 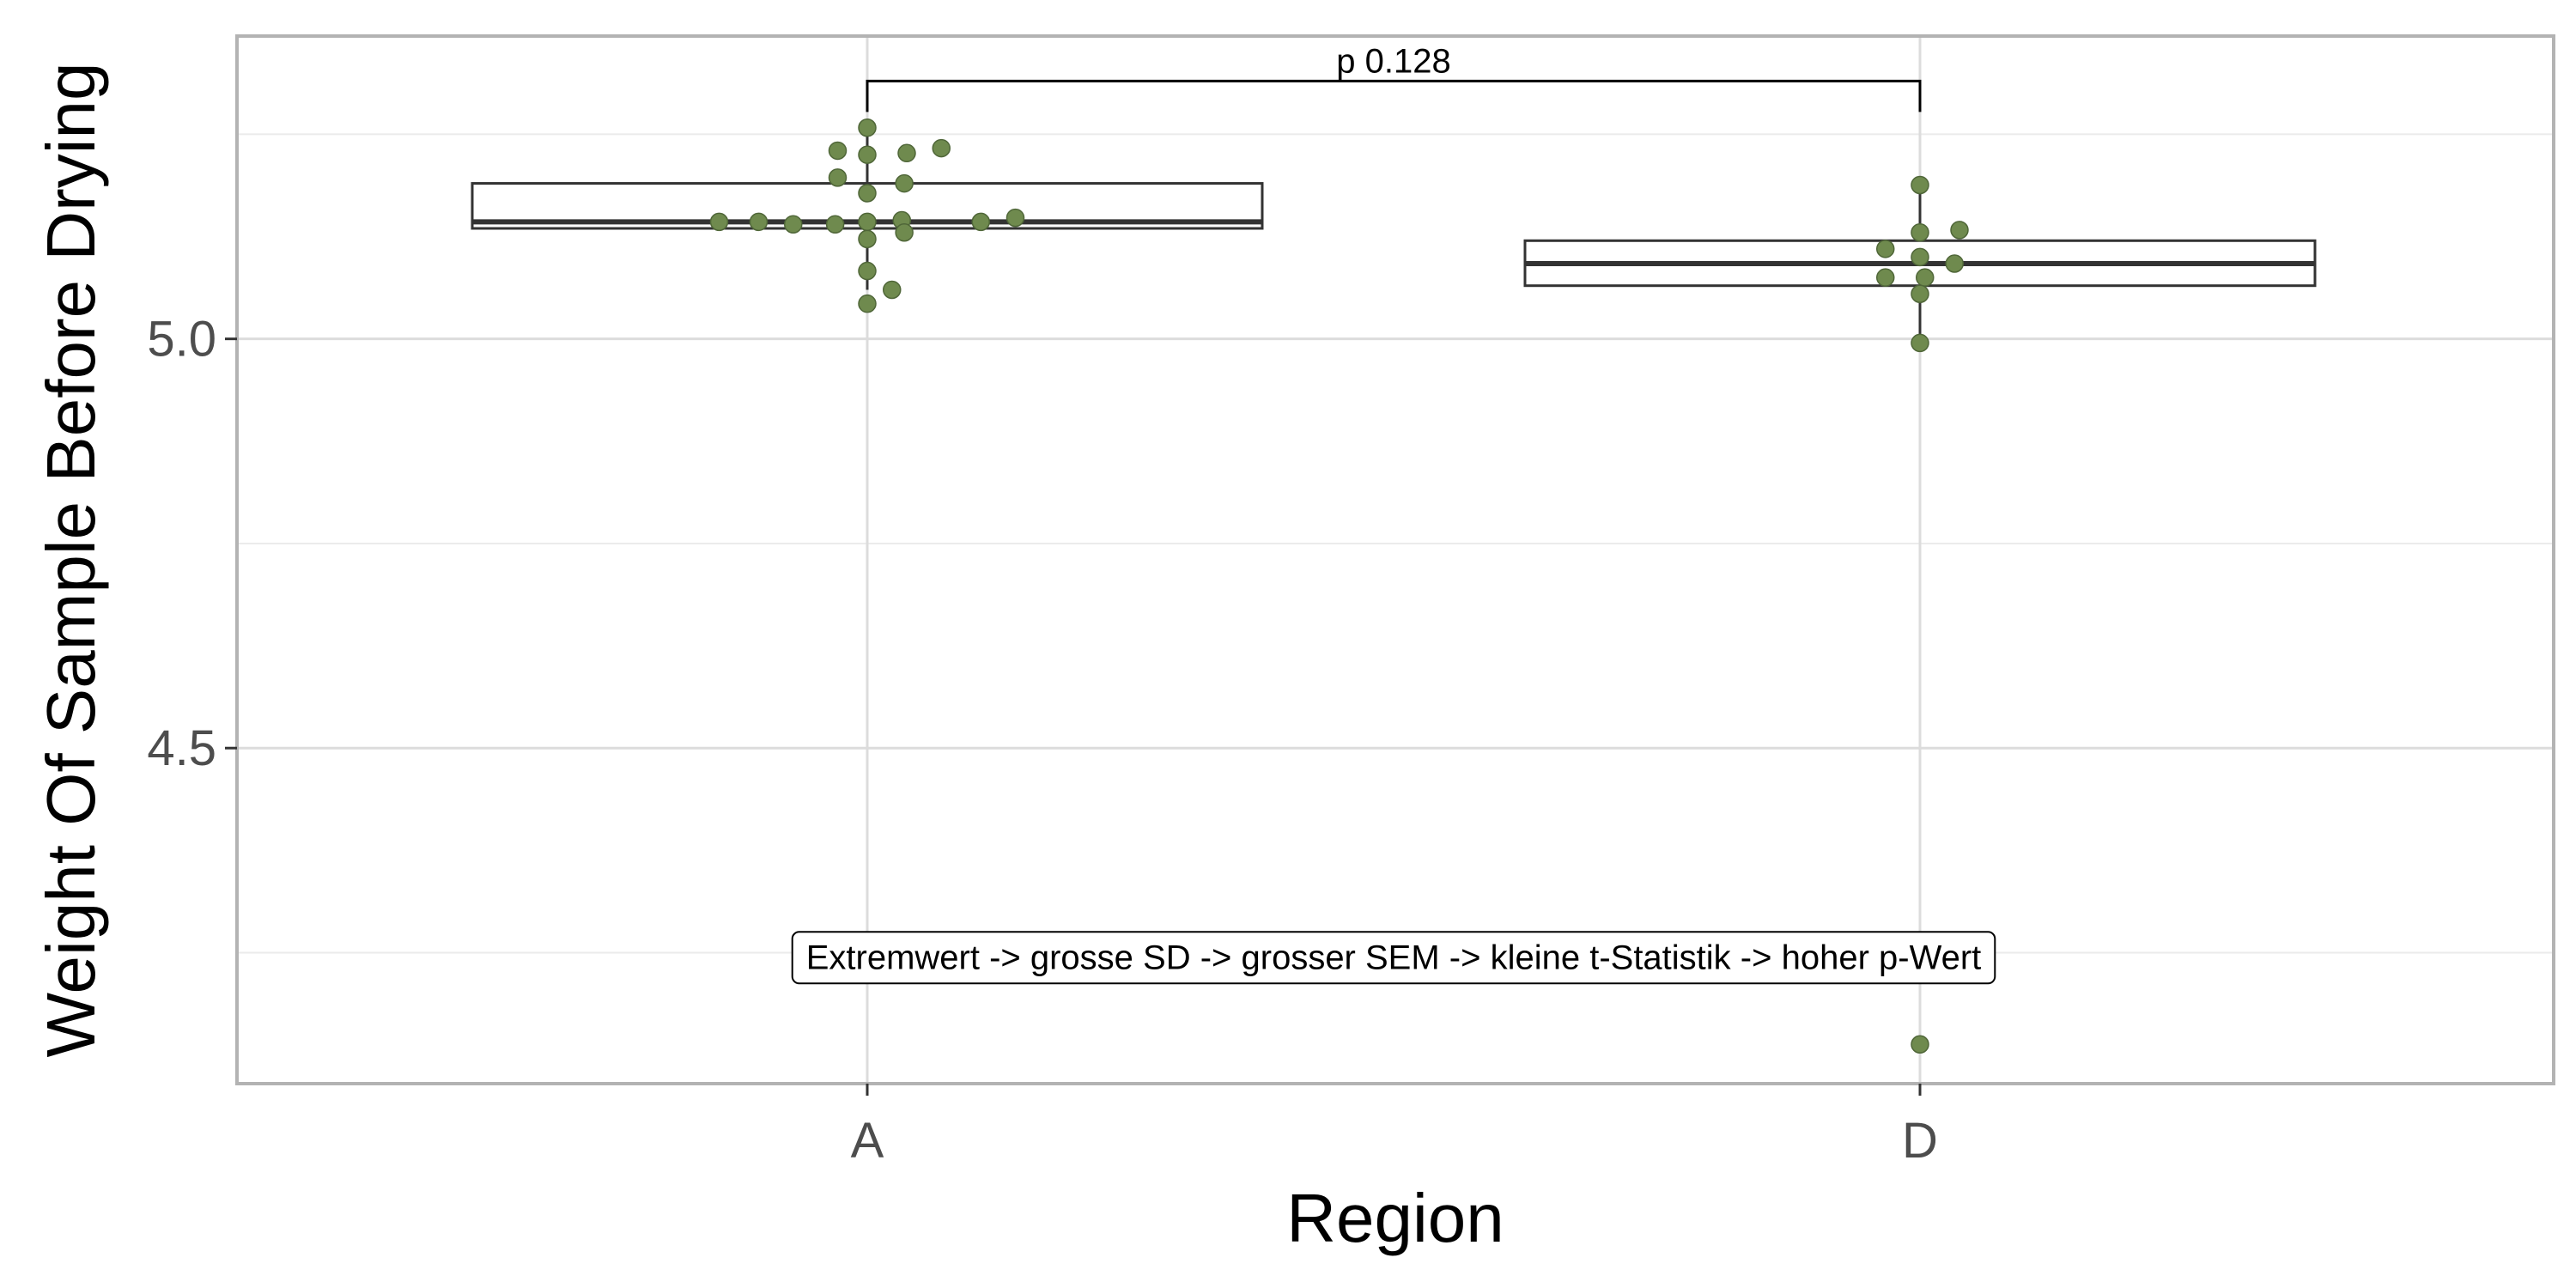 What do you see at coordinates (1393, 61) in the screenshot?
I see `significance-label: p 0.128` at bounding box center [1393, 61].